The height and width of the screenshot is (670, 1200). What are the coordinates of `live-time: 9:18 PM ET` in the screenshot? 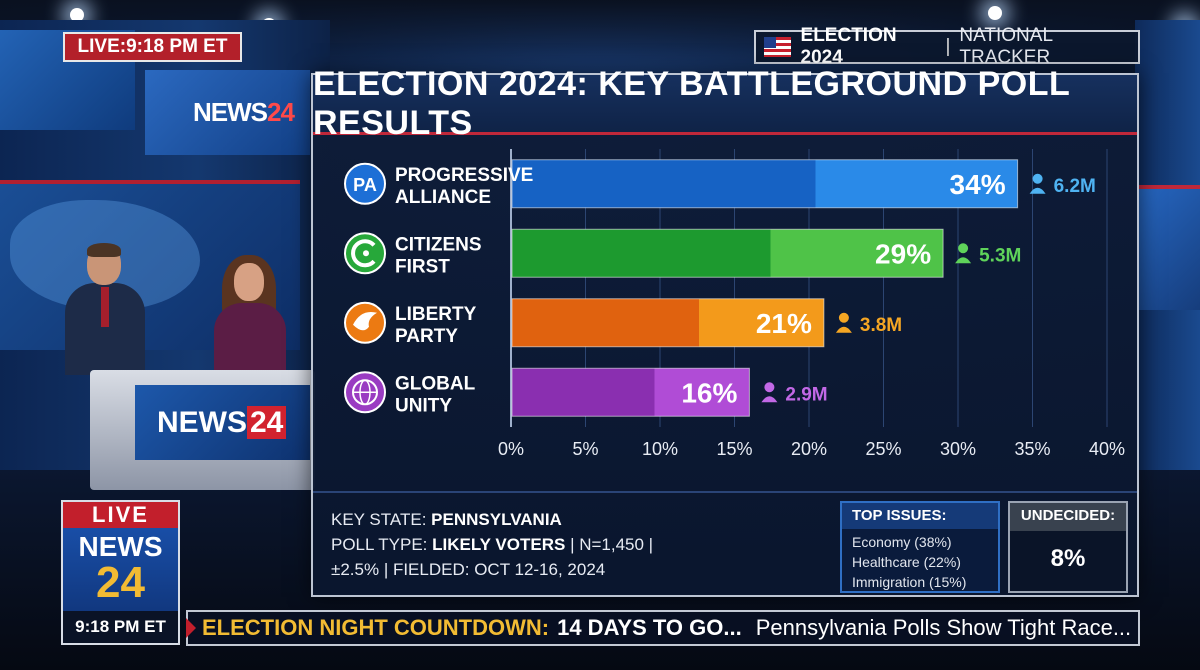 It's located at (177, 46).